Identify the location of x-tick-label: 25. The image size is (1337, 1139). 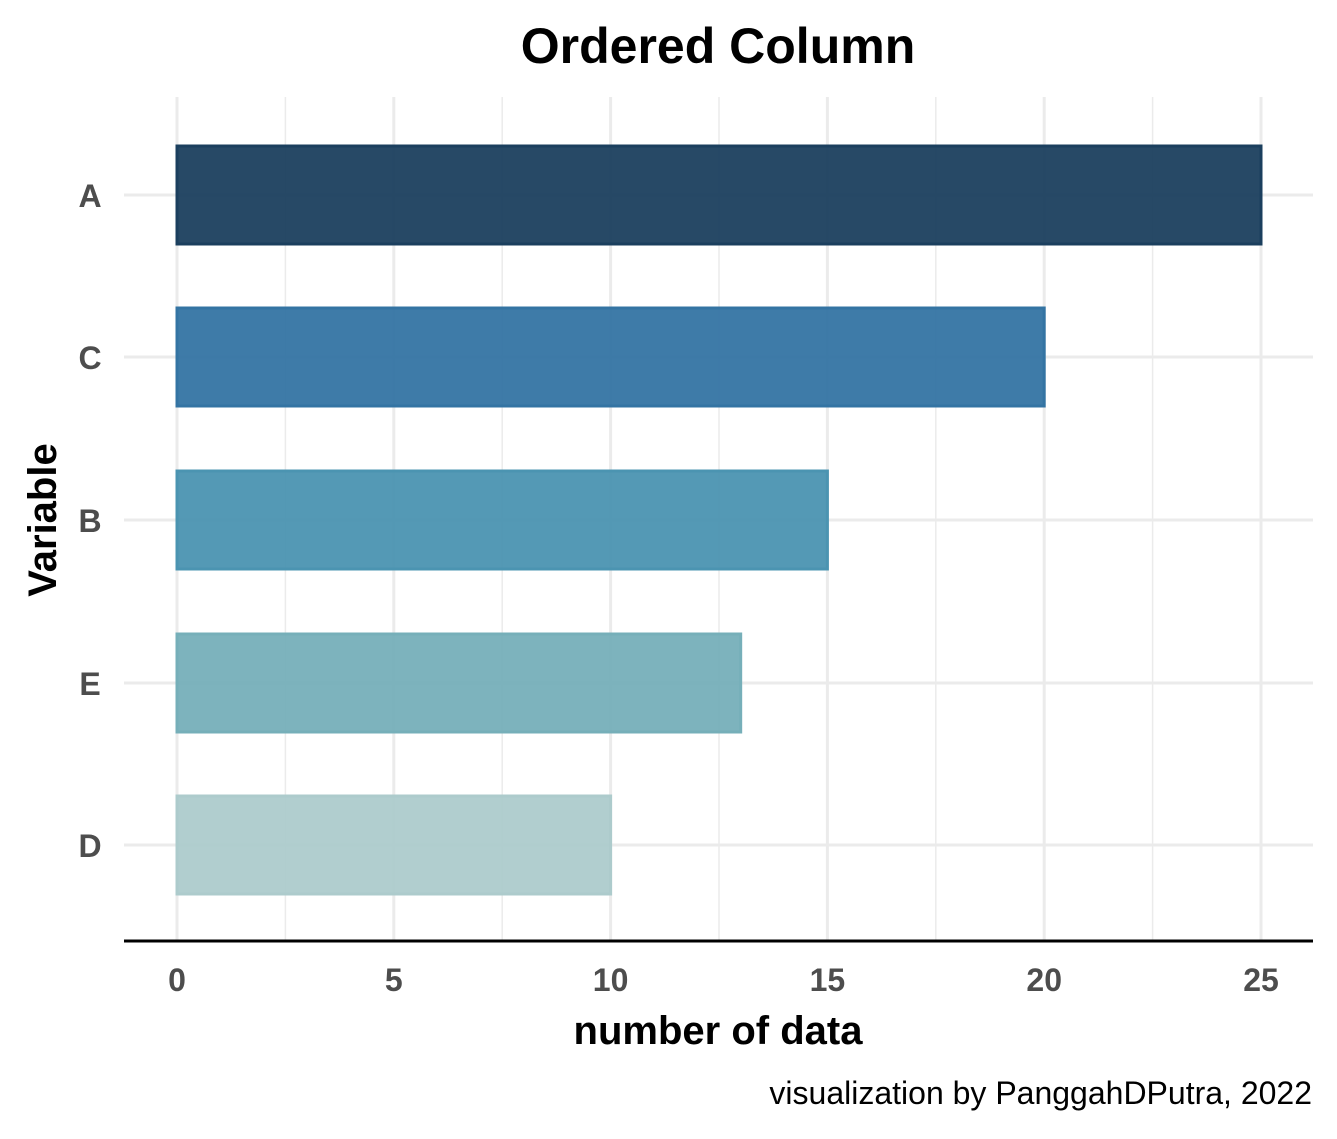
(1261, 980).